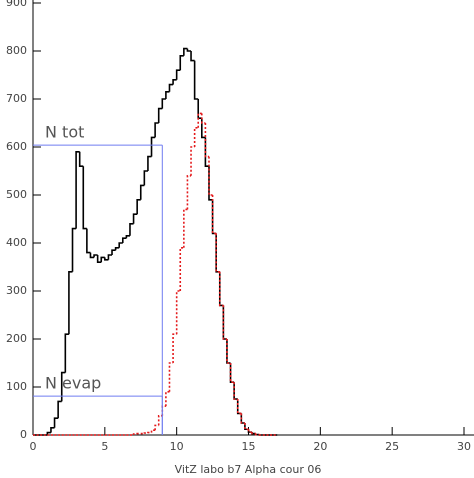  I want to click on x-tick-label: 10, so click(177, 446).